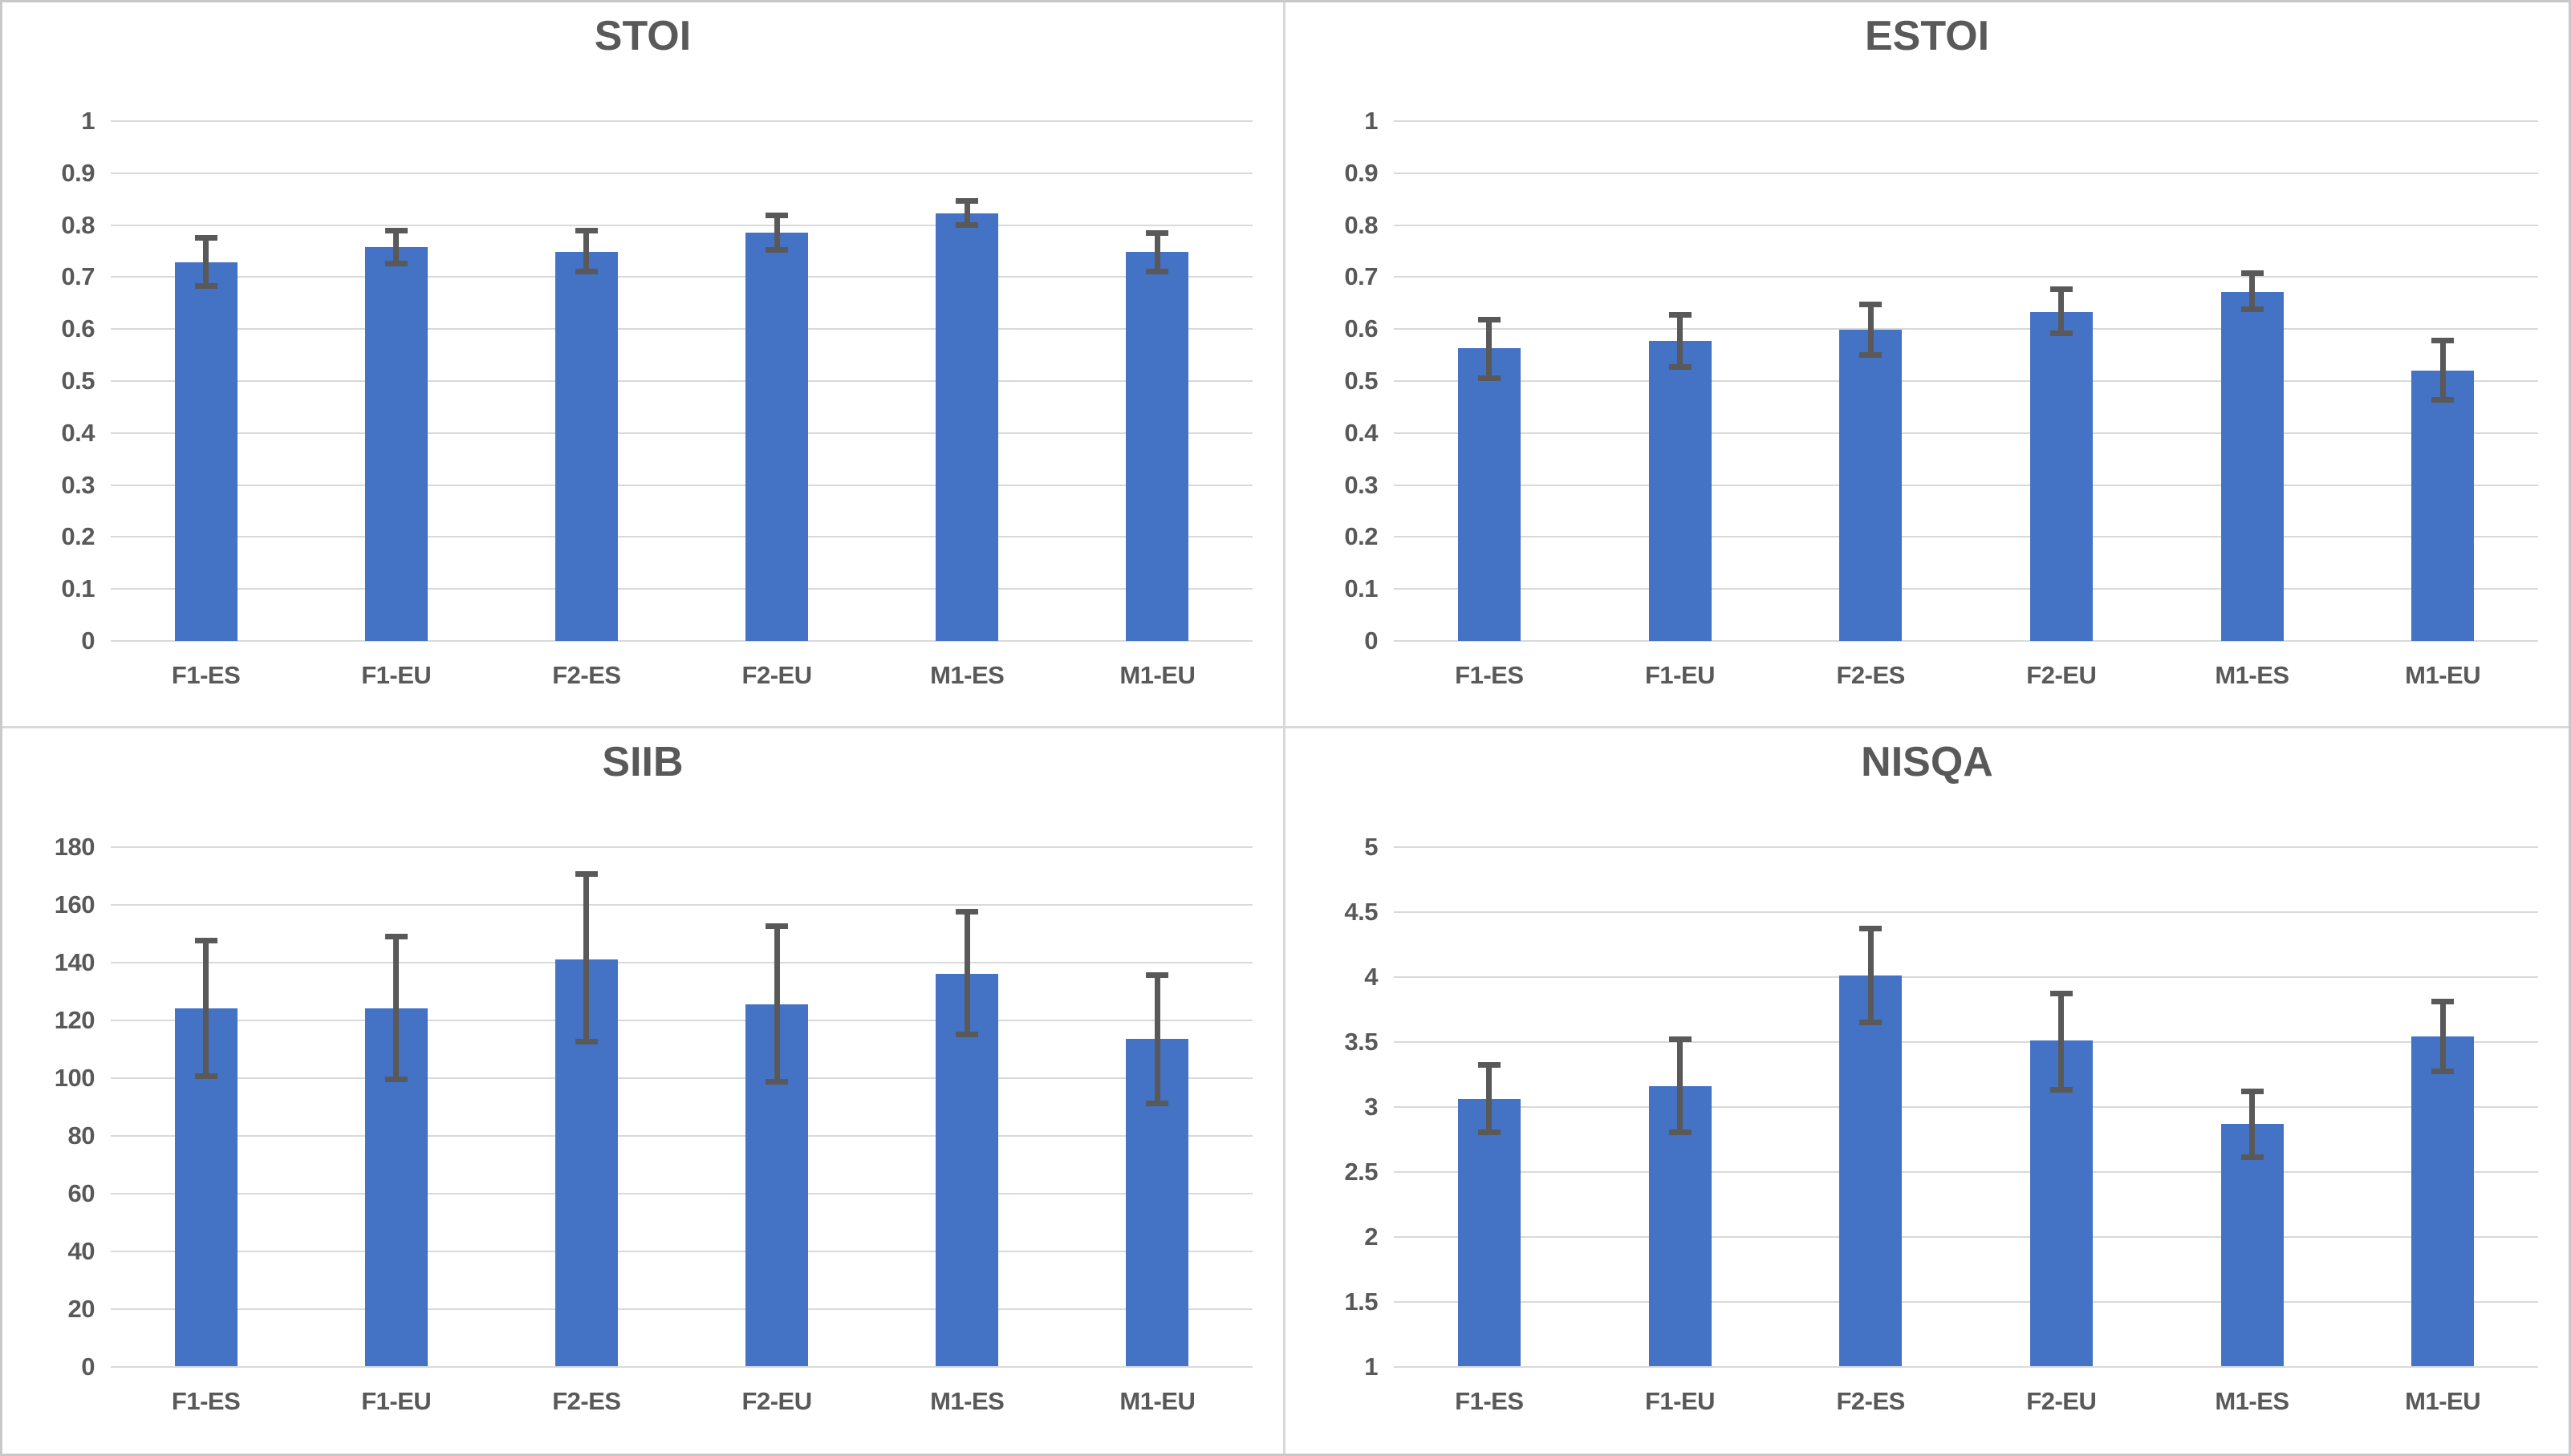 Image resolution: width=2571 pixels, height=1456 pixels. I want to click on y-tick-label: 4, so click(1371, 976).